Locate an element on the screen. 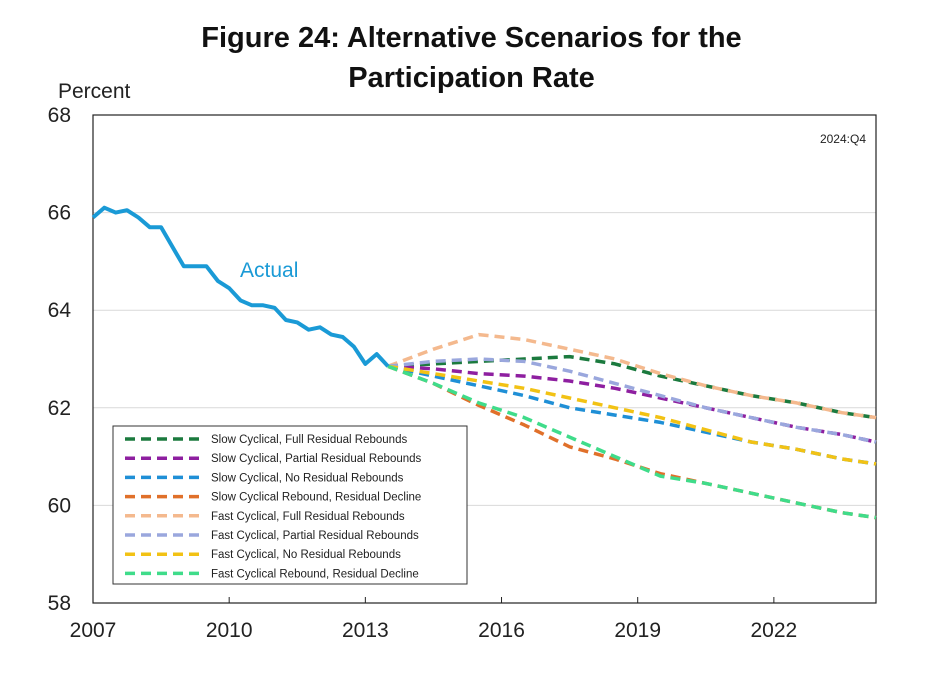 This screenshot has height=694, width=943. chart-title-line1: Figure 24: Alternative Scenarios for the is located at coordinates (471, 38).